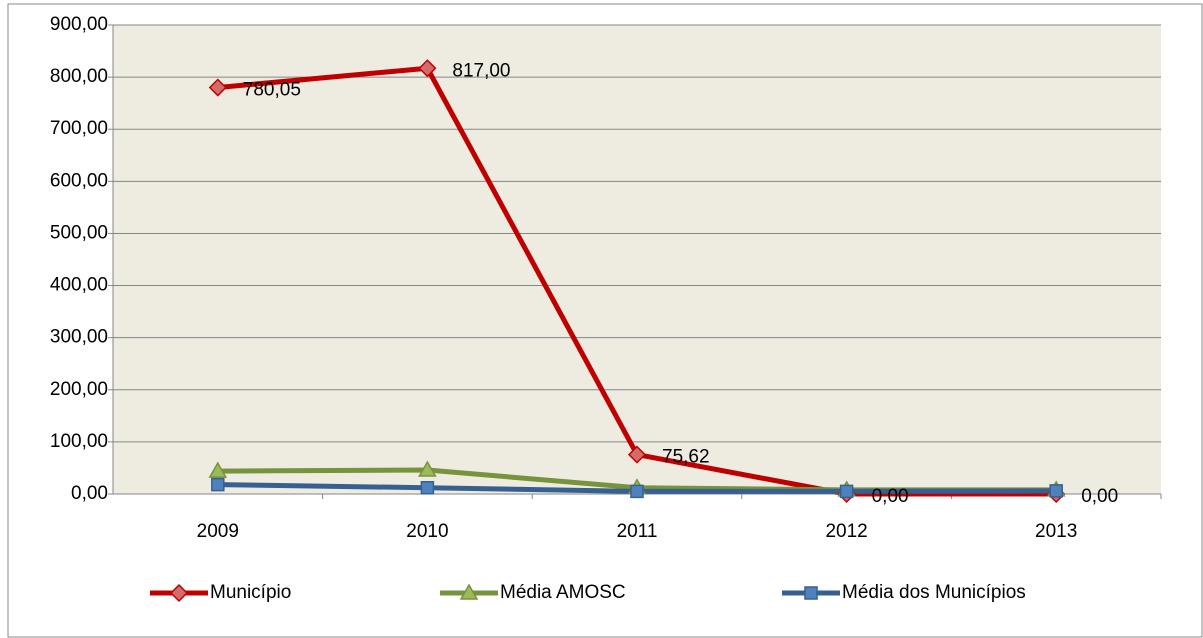 This screenshot has height=638, width=1203. What do you see at coordinates (481, 70) in the screenshot?
I see `data-label: 817,00` at bounding box center [481, 70].